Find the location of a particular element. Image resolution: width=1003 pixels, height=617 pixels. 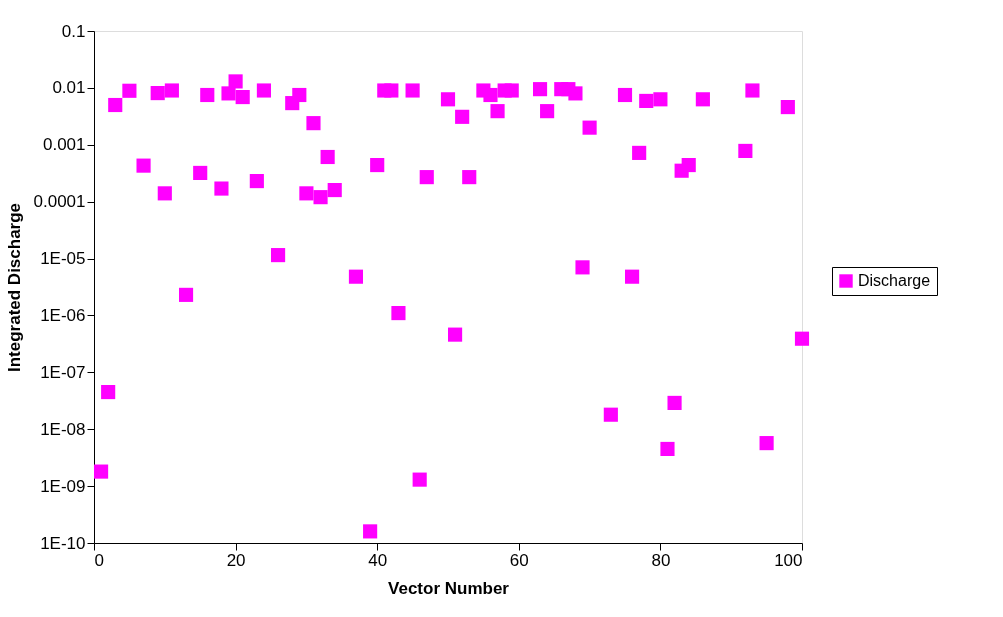

y-tick-label: 1E-05 is located at coordinates (63, 259).